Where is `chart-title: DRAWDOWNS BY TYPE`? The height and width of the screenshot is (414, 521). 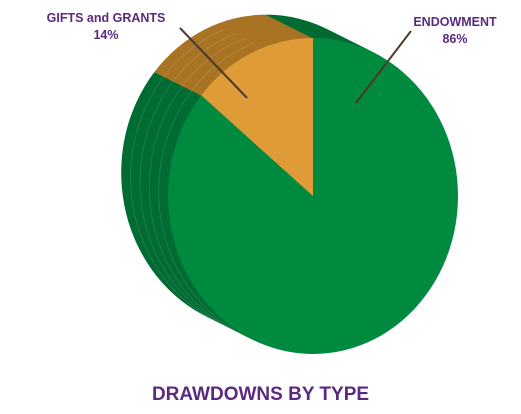
chart-title: DRAWDOWNS BY TYPE is located at coordinates (260, 394).